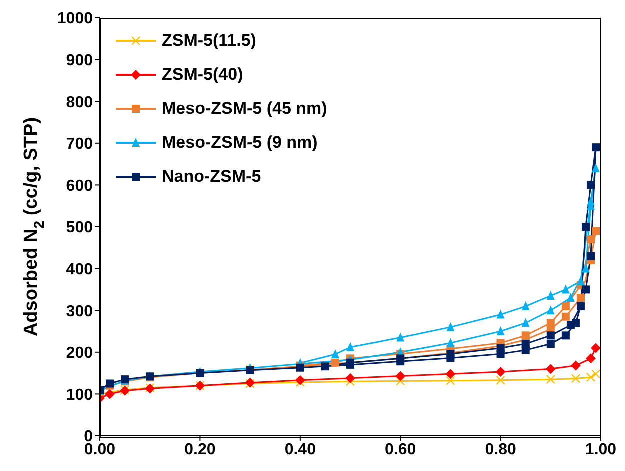 This screenshot has width=625, height=471. I want to click on y-tick-label: 900, so click(80, 61).